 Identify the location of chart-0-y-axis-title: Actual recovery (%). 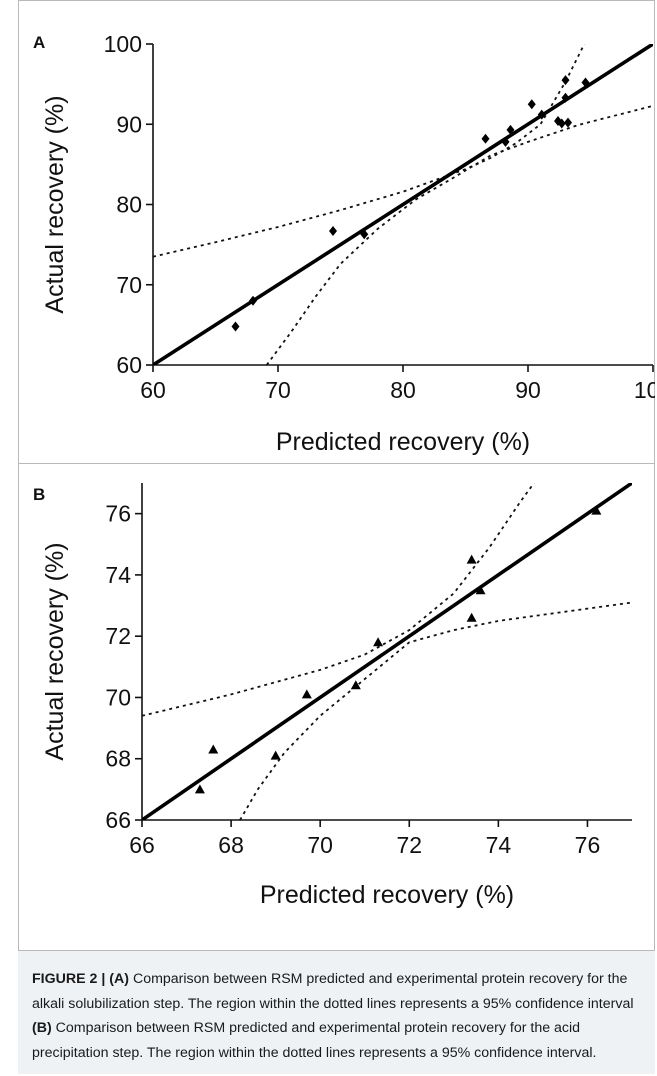
(55, 204).